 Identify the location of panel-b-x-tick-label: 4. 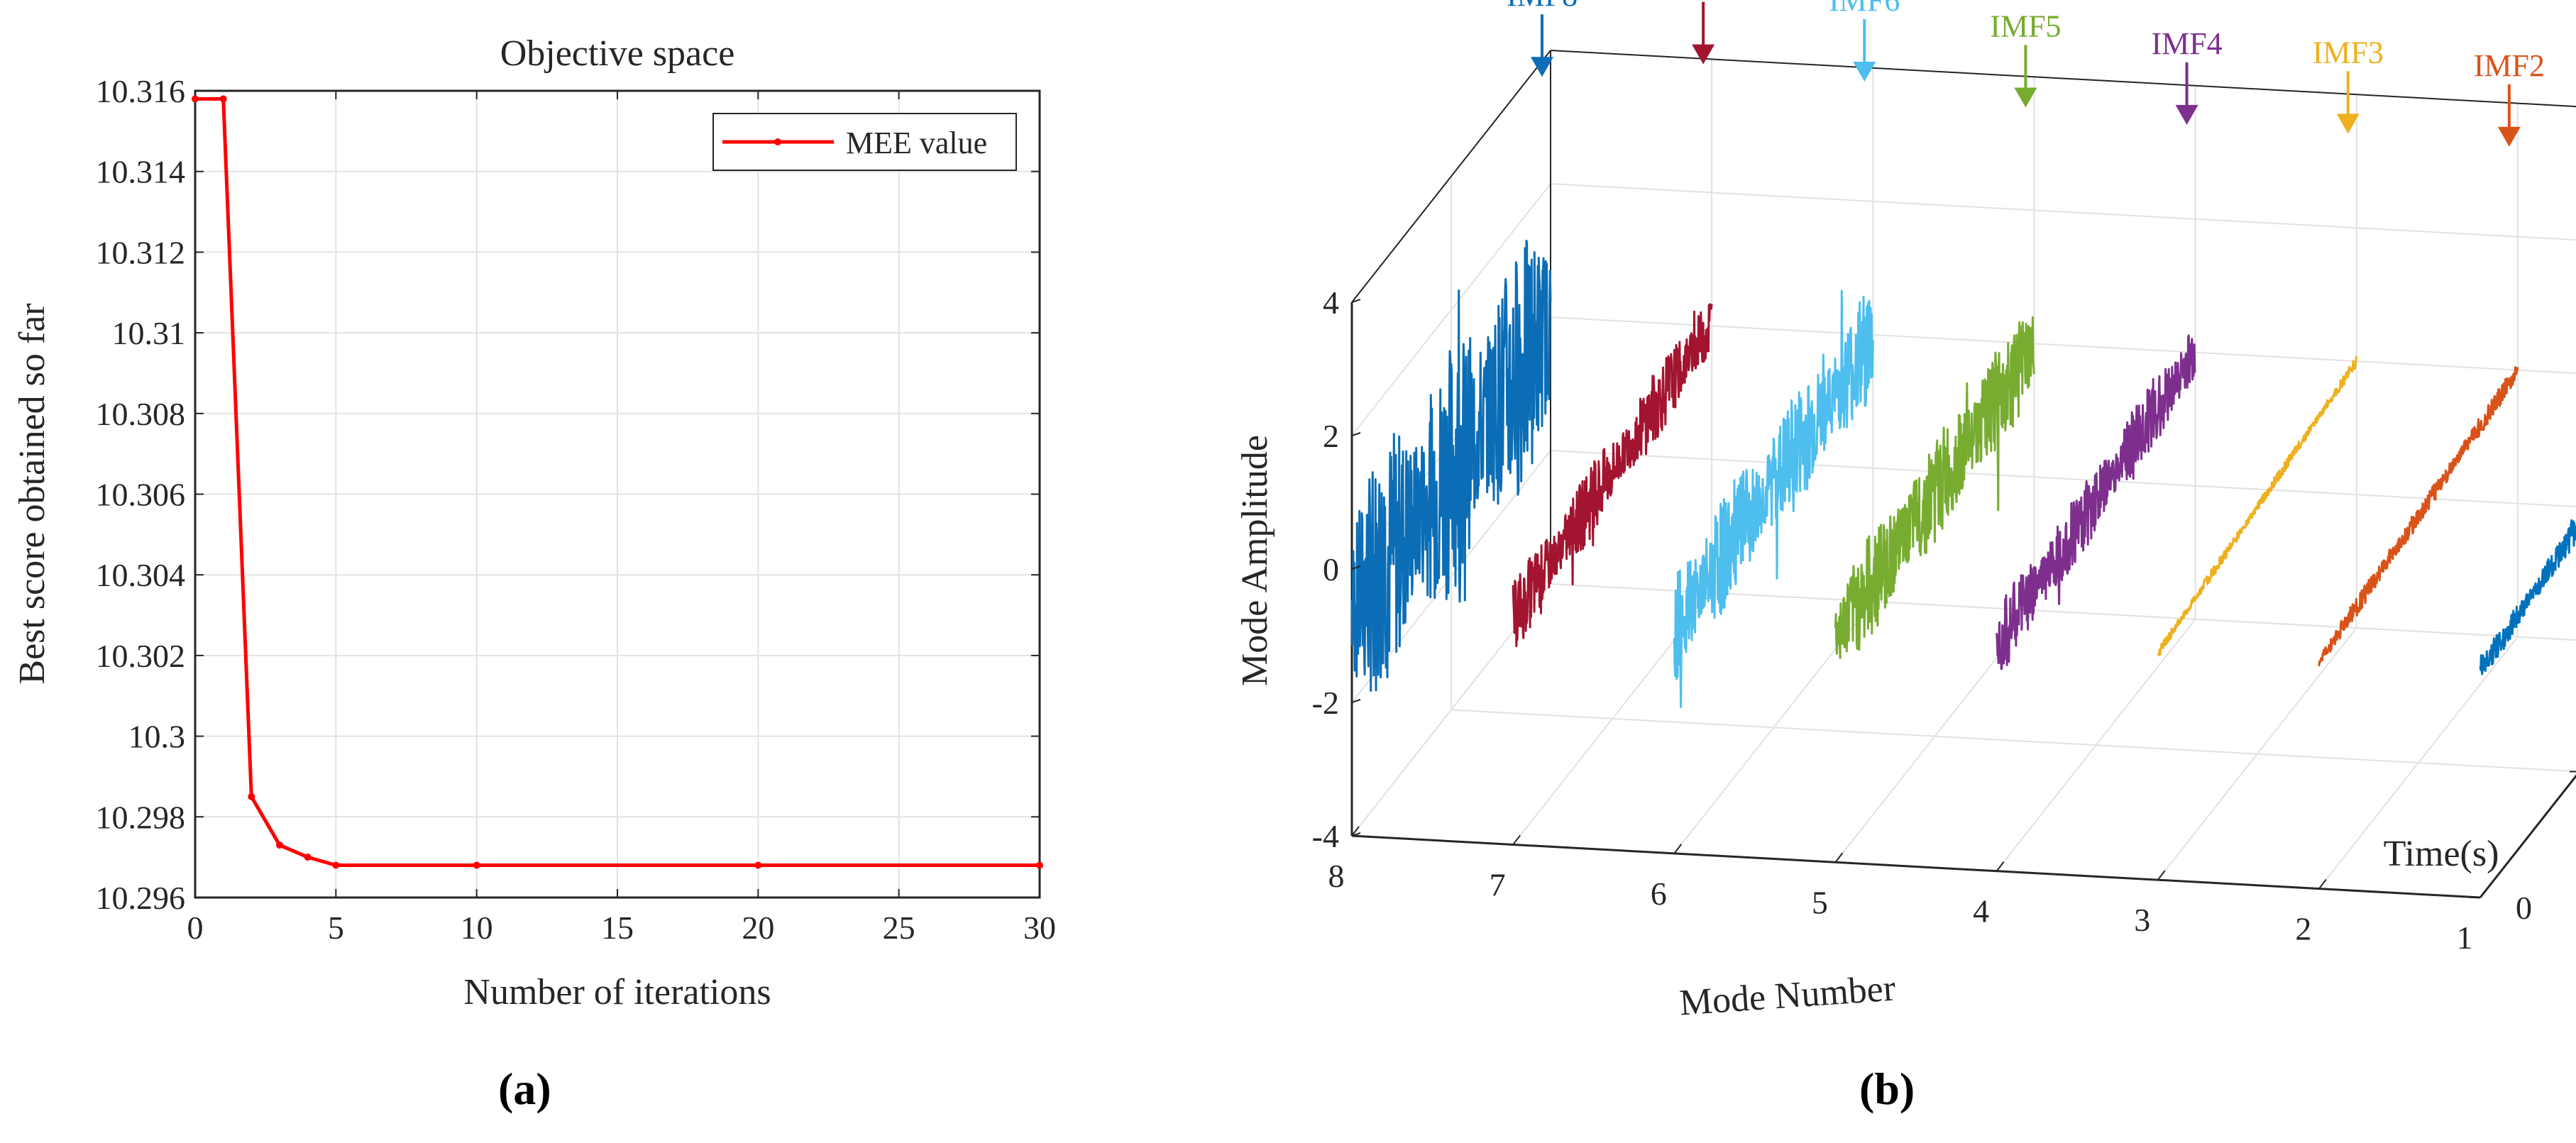
(1981, 911).